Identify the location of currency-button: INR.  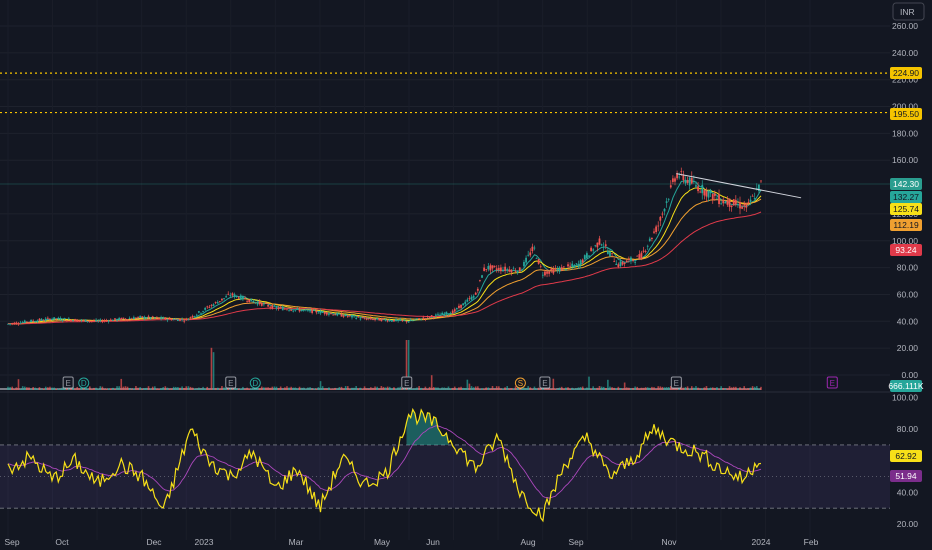
(908, 11).